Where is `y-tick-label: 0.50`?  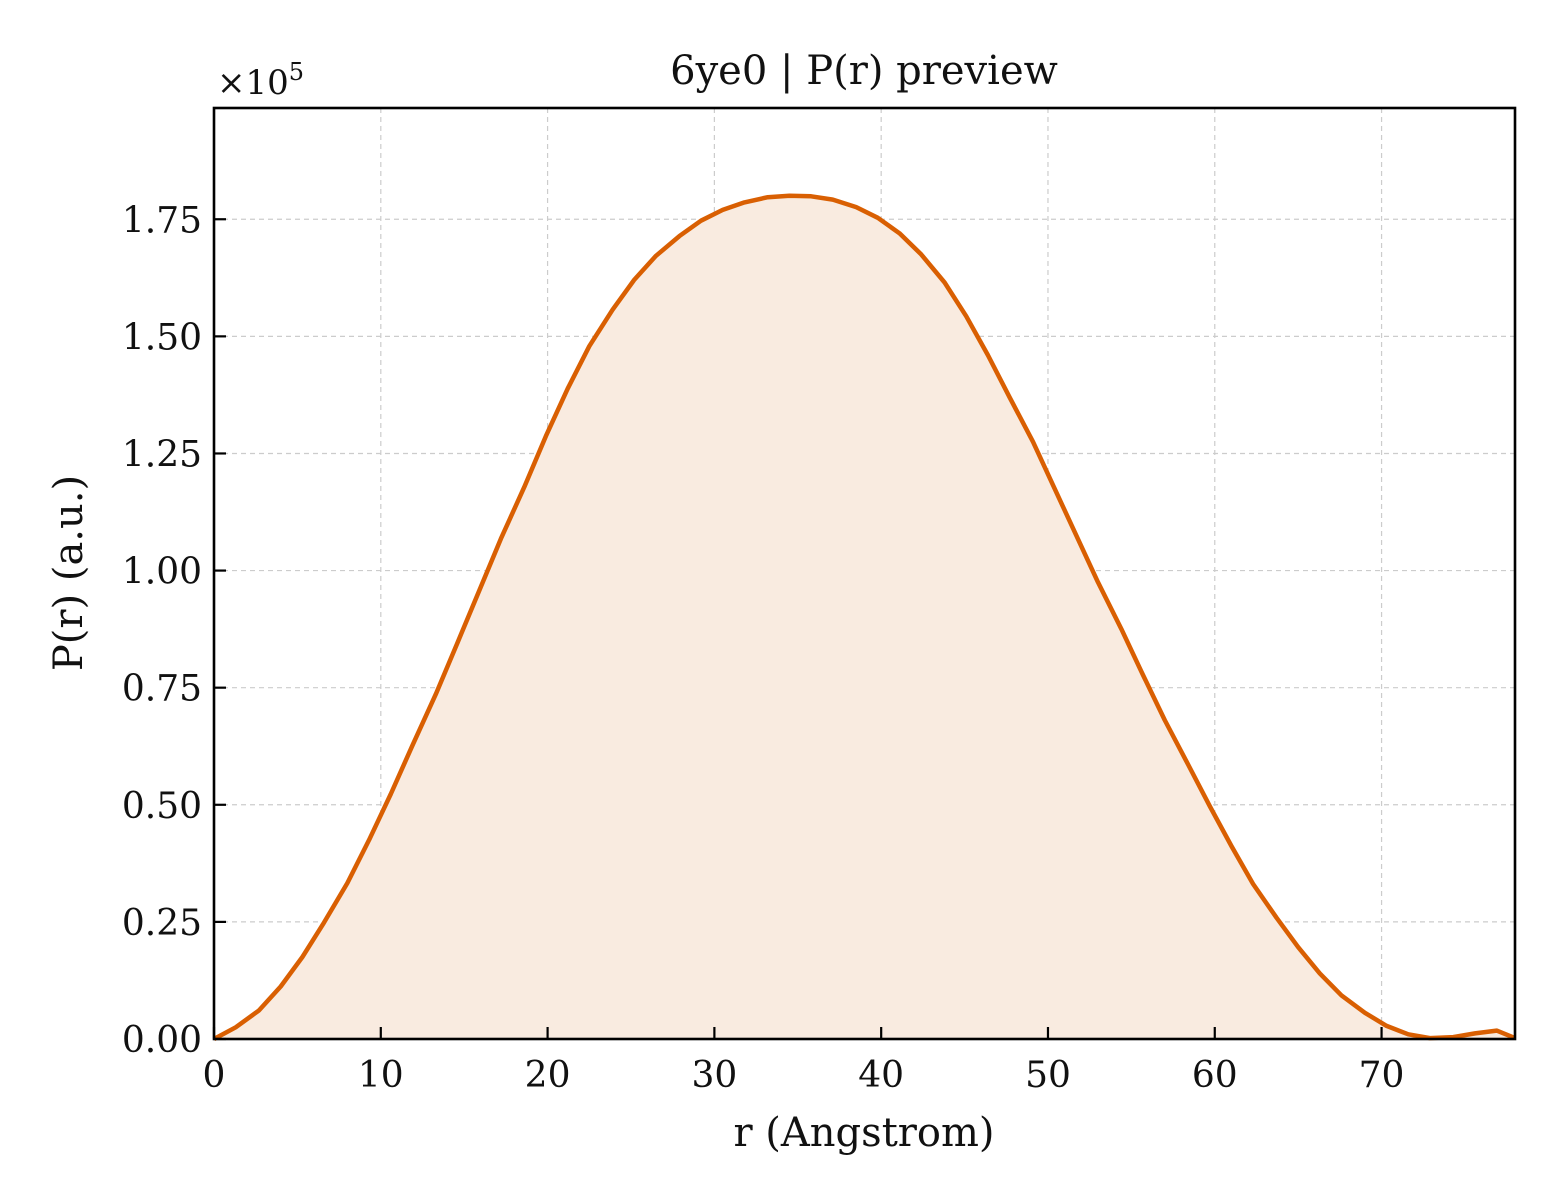
y-tick-label: 0.50 is located at coordinates (162, 806).